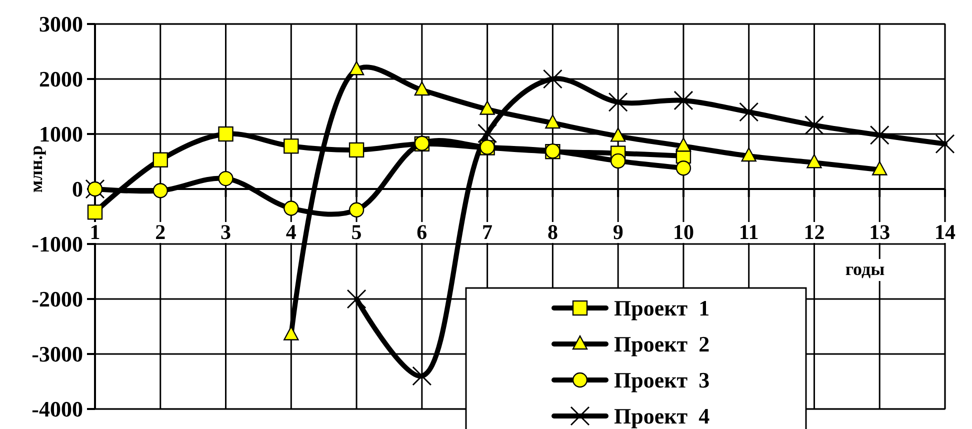  I want to click on x-tick-label: 2, so click(160, 232).